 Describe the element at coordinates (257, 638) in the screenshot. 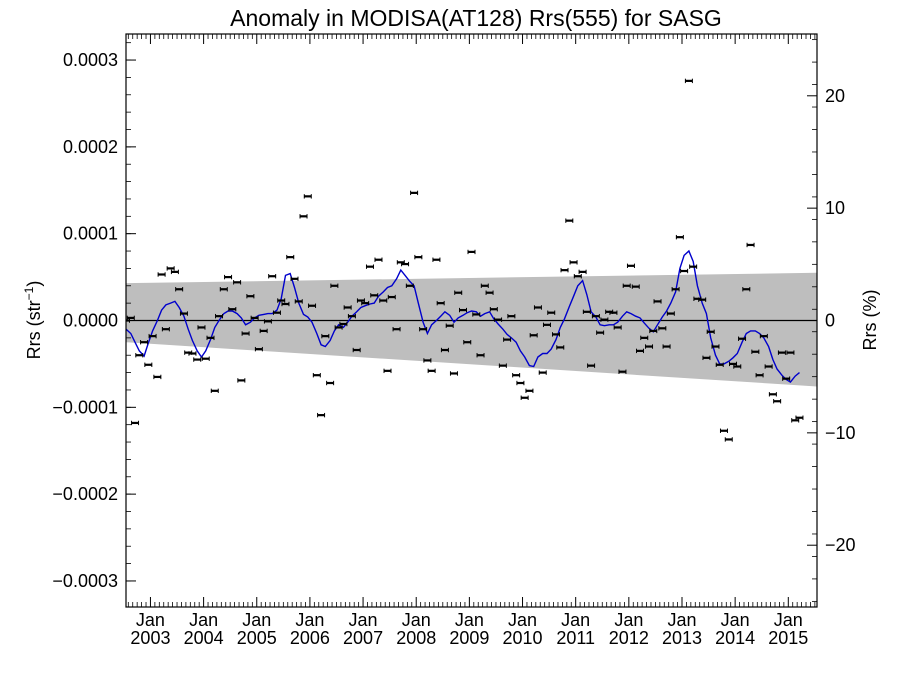

I see `x-tick-label-year: 2005` at that location.